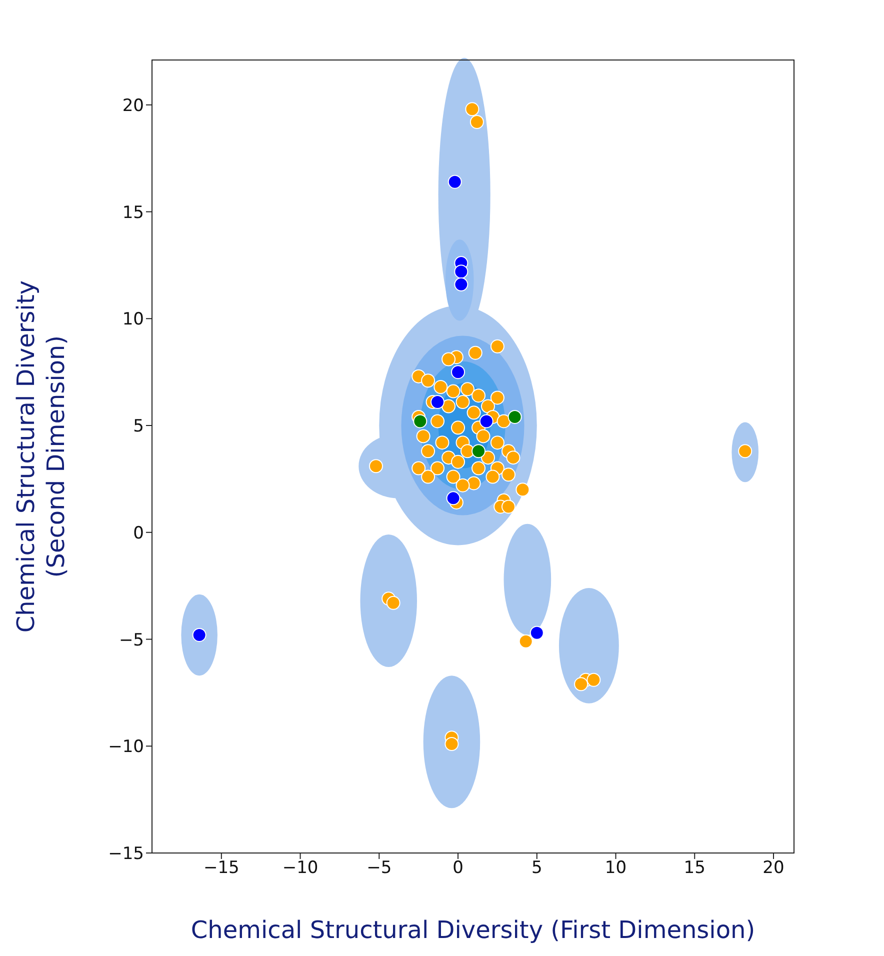 Image resolution: width=884 pixels, height=956 pixels. Describe the element at coordinates (473, 930) in the screenshot. I see `x-axis-title: Chemical Structural Diversity (First Dimension)` at that location.